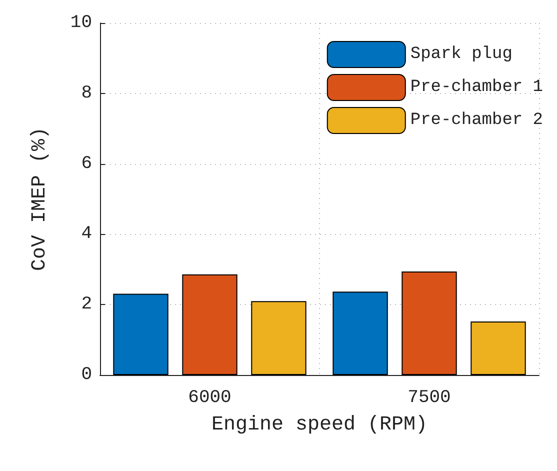 This screenshot has width=557, height=471. What do you see at coordinates (86, 93) in the screenshot?
I see `y-tick-label: 8` at bounding box center [86, 93].